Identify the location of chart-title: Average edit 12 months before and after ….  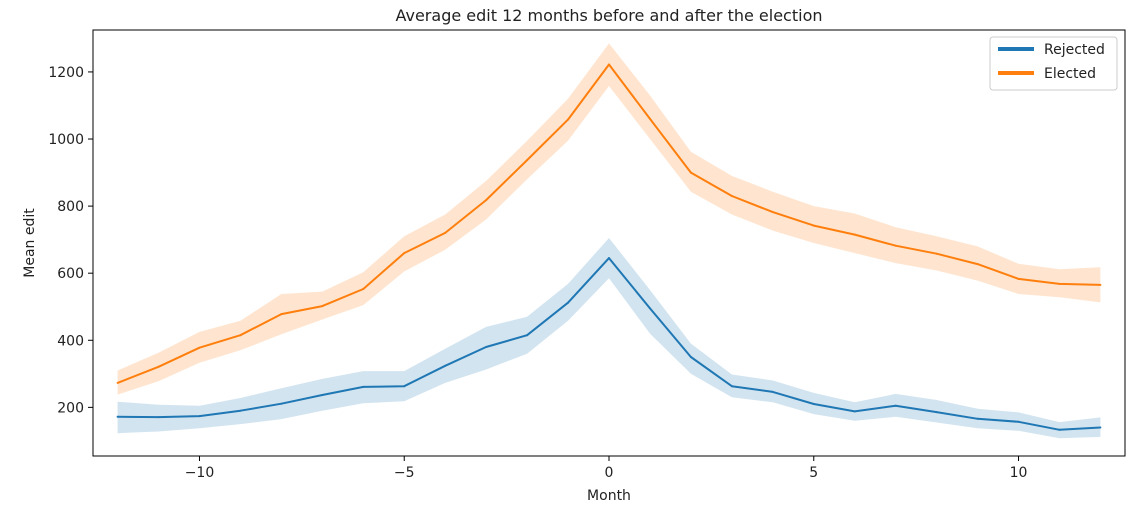
(608, 15).